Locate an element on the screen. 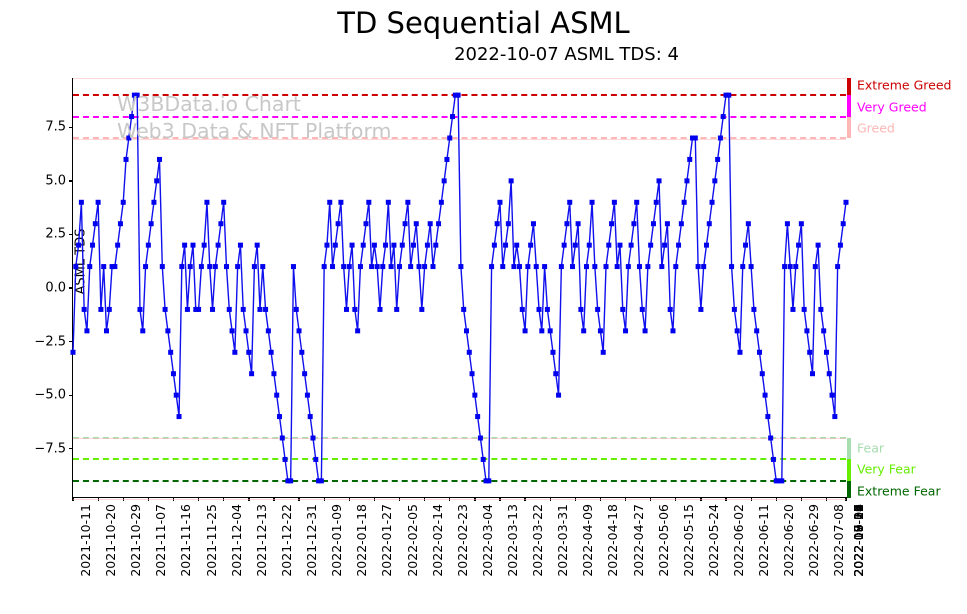 The width and height of the screenshot is (967, 614). x-tick-label: 2021-10-20 is located at coordinates (111, 540).